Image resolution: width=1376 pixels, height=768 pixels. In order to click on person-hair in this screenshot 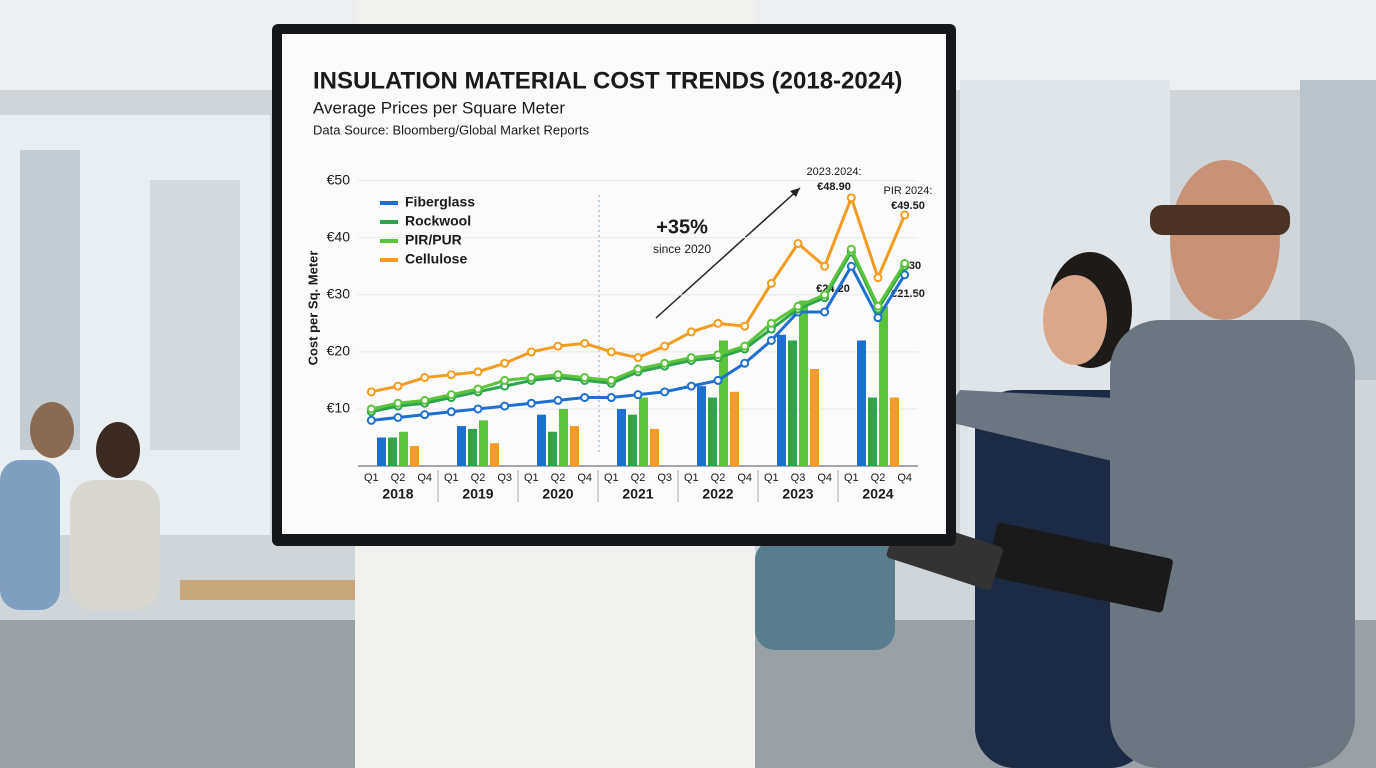, I will do `click(1220, 220)`.